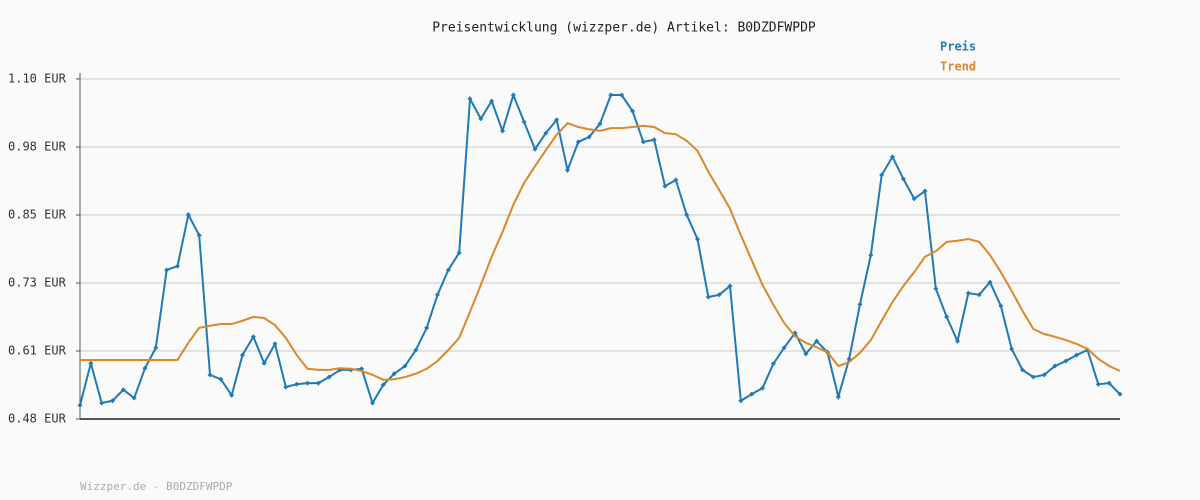  What do you see at coordinates (958, 67) in the screenshot?
I see `legend-entry: Trend` at bounding box center [958, 67].